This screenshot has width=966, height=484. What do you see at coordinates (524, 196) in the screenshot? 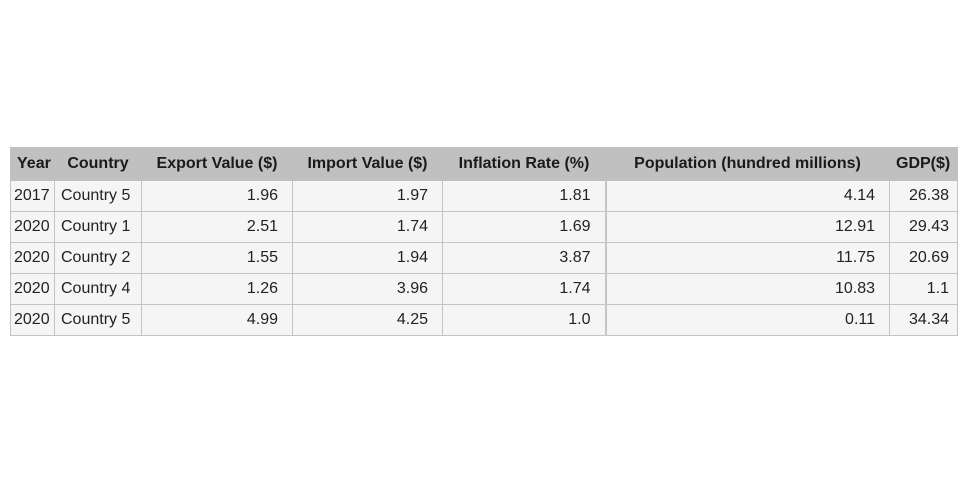
I see `cell-inflation-rate: 1.81` at bounding box center [524, 196].